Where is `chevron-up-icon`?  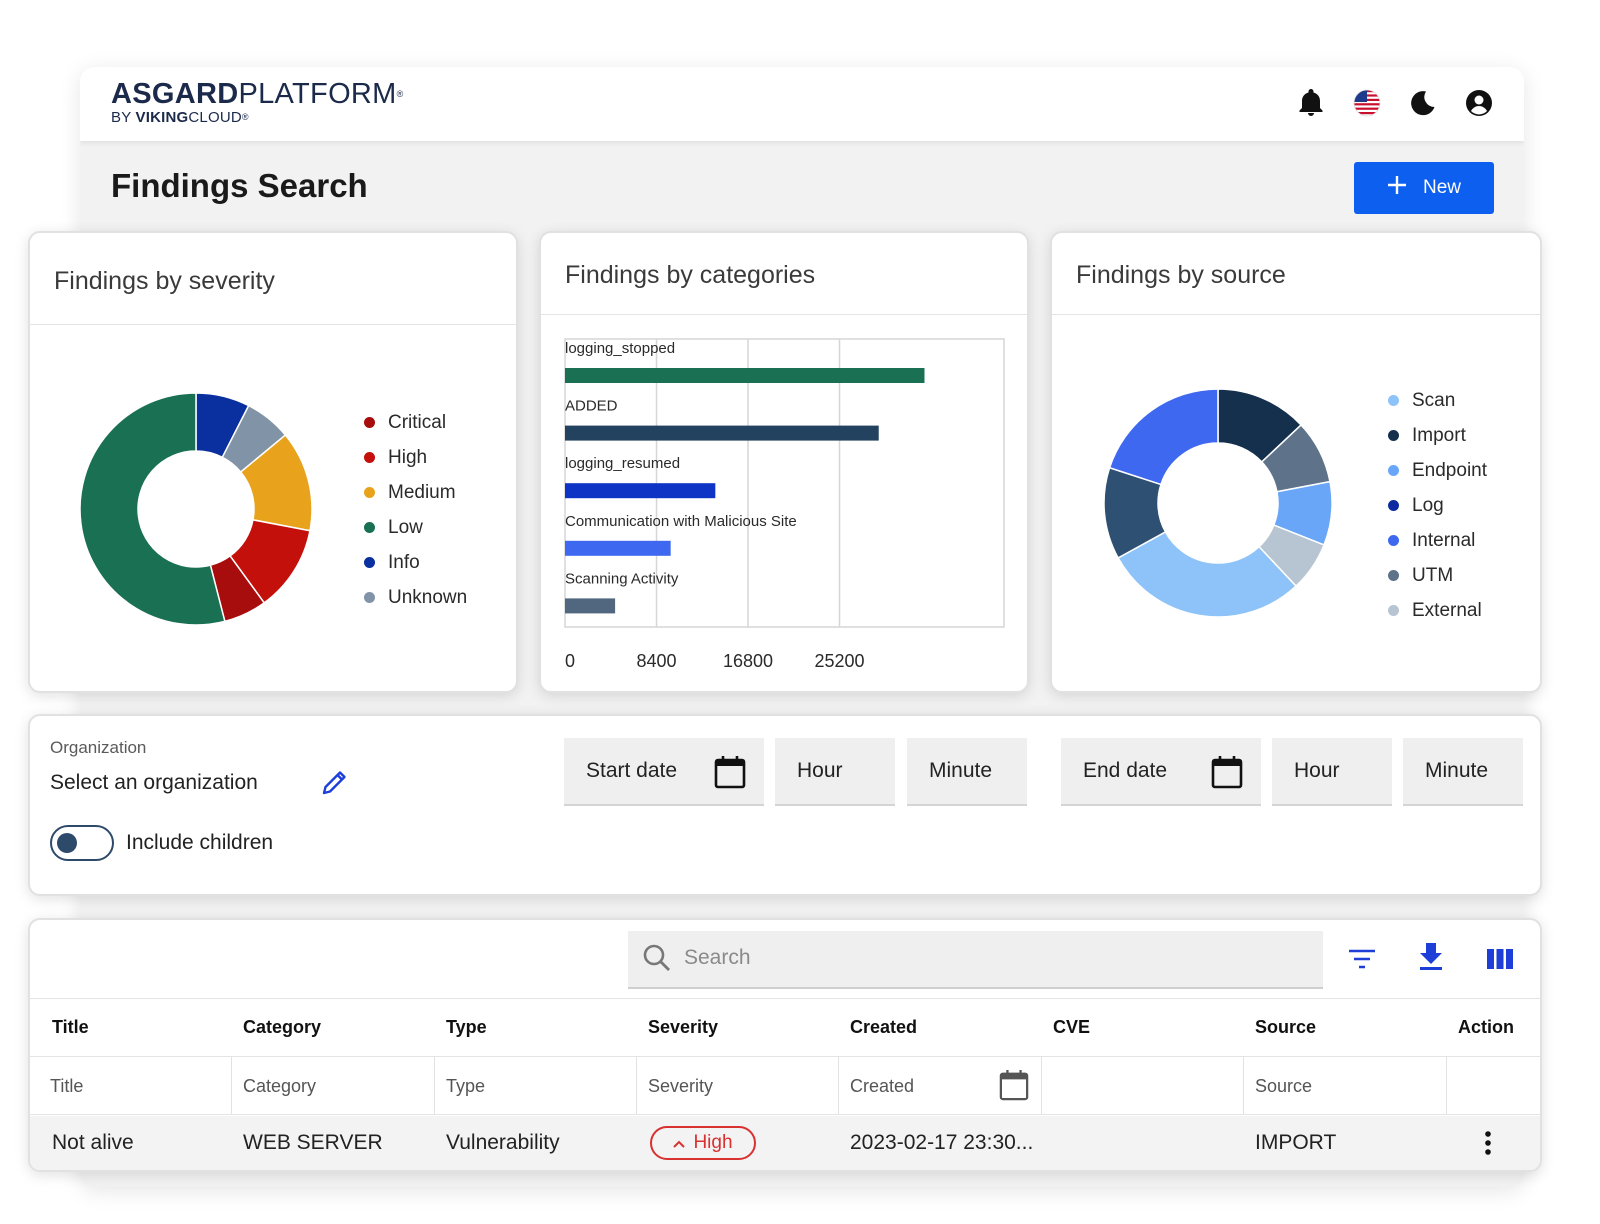
chevron-up-icon is located at coordinates (679, 1143).